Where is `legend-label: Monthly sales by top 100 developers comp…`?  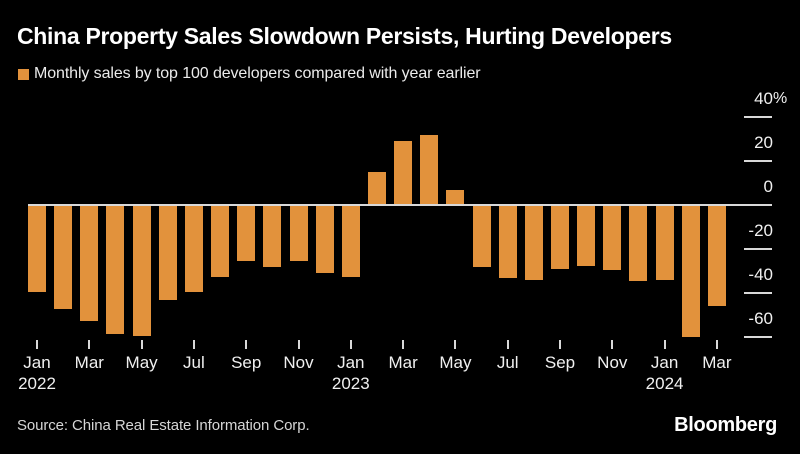 legend-label: Monthly sales by top 100 developers comp… is located at coordinates (257, 73).